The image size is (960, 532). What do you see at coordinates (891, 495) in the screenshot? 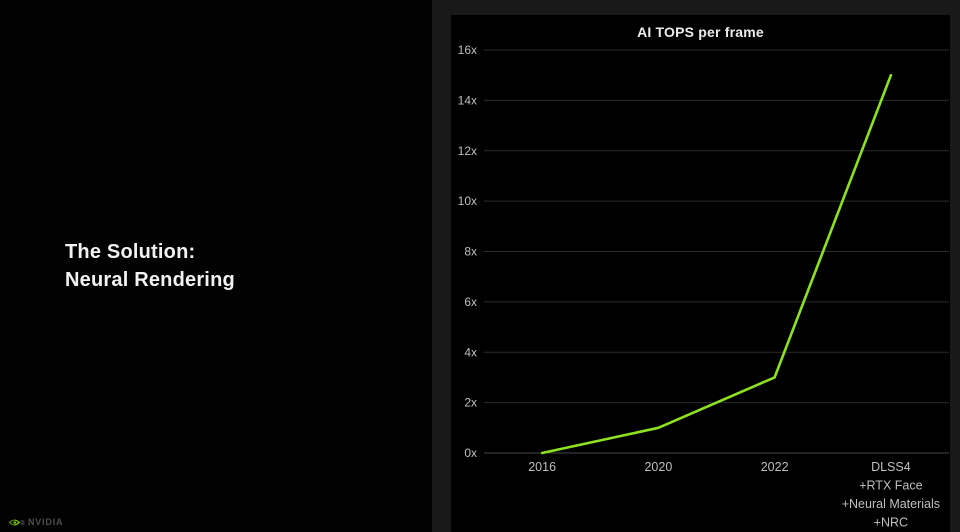
I see `x-tick-label-DLSS4: DLSS4 +RTX Face +Neural Materials +NRC` at bounding box center [891, 495].